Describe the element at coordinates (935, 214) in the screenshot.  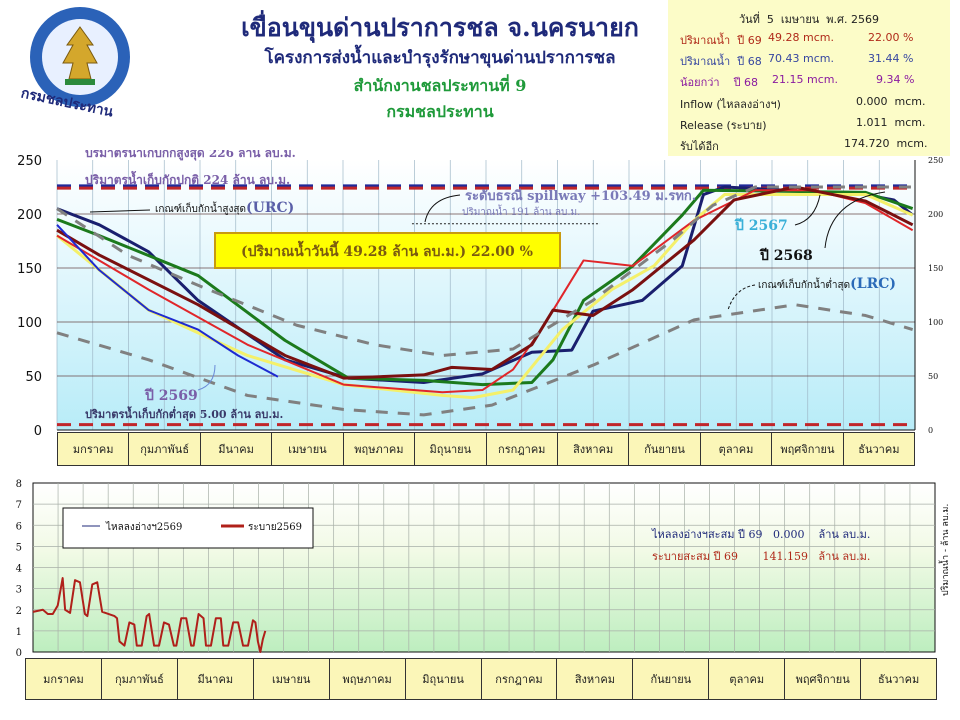
I see `right-y-tick-label: 200` at that location.